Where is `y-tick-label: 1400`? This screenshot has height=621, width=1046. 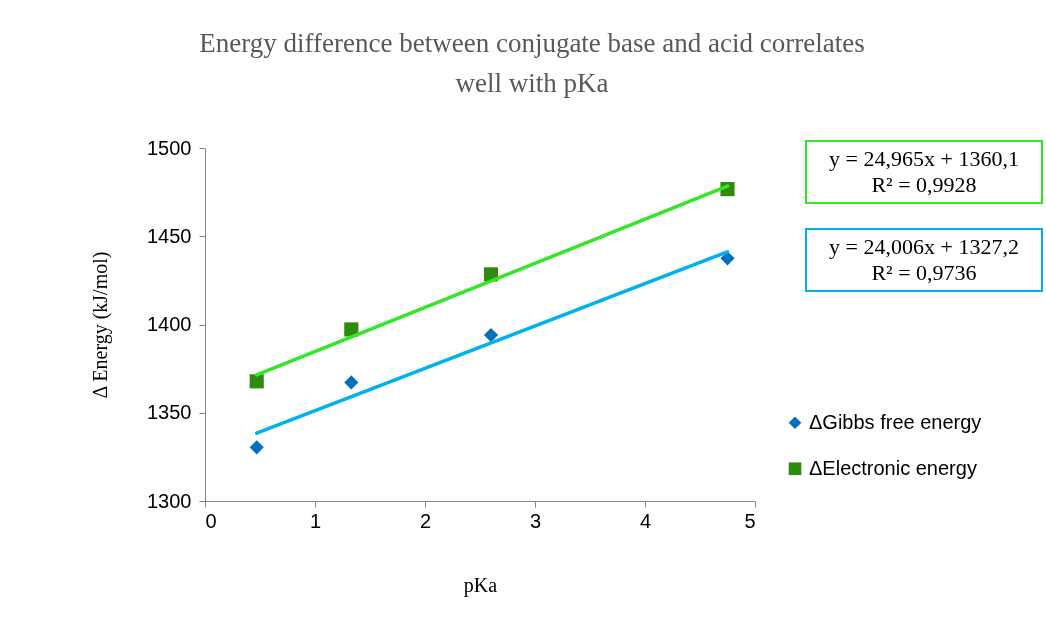
y-tick-label: 1400 is located at coordinates (169, 324).